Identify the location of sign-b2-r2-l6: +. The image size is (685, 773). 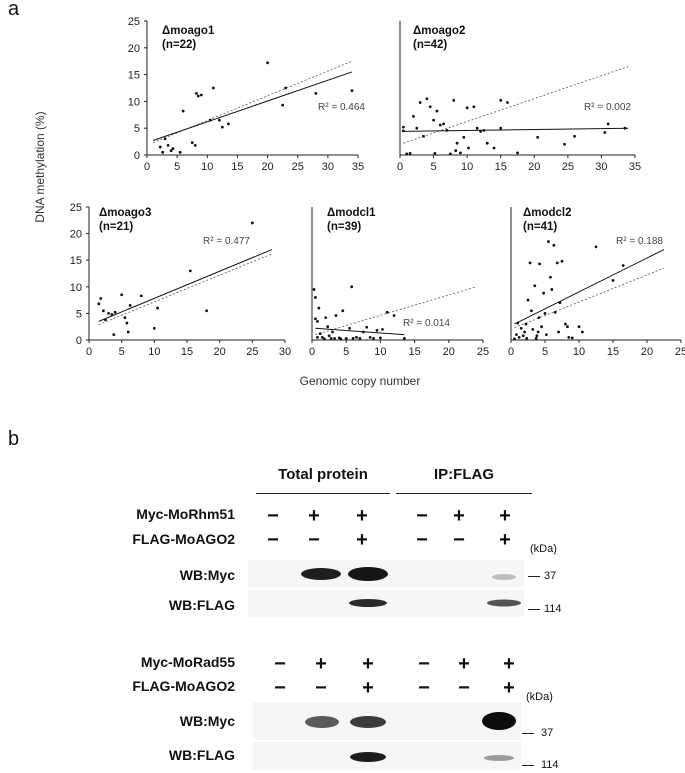
(509, 688).